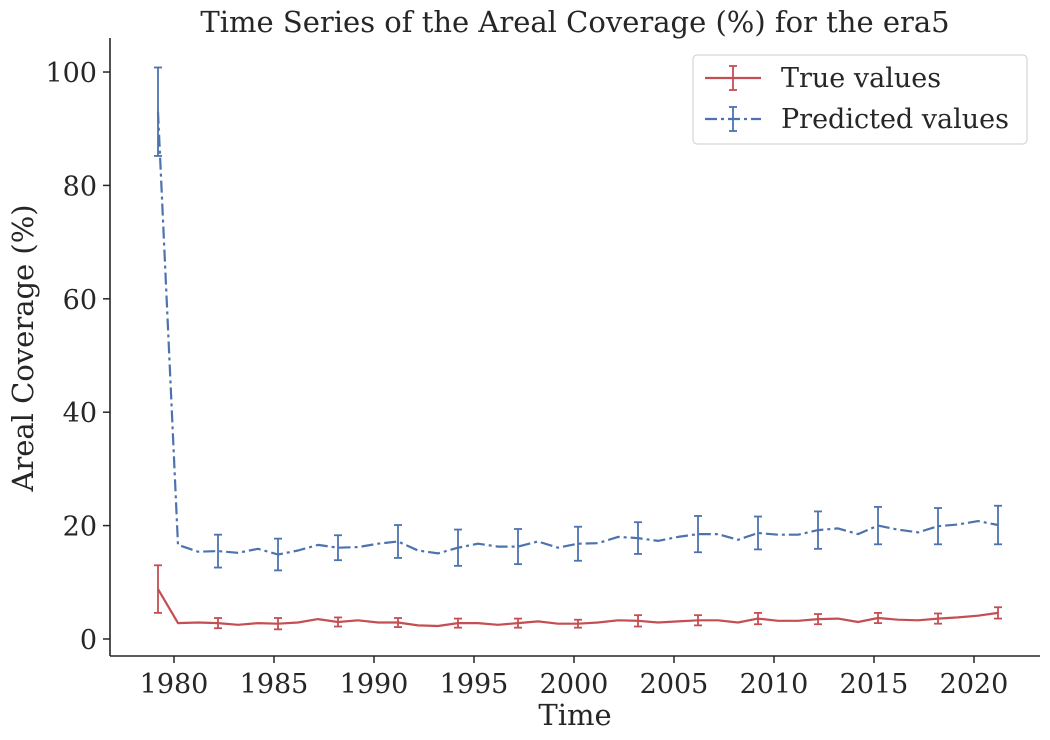 This screenshot has width=1050, height=740. Describe the element at coordinates (80, 300) in the screenshot. I see `y-tick-label: 60` at that location.